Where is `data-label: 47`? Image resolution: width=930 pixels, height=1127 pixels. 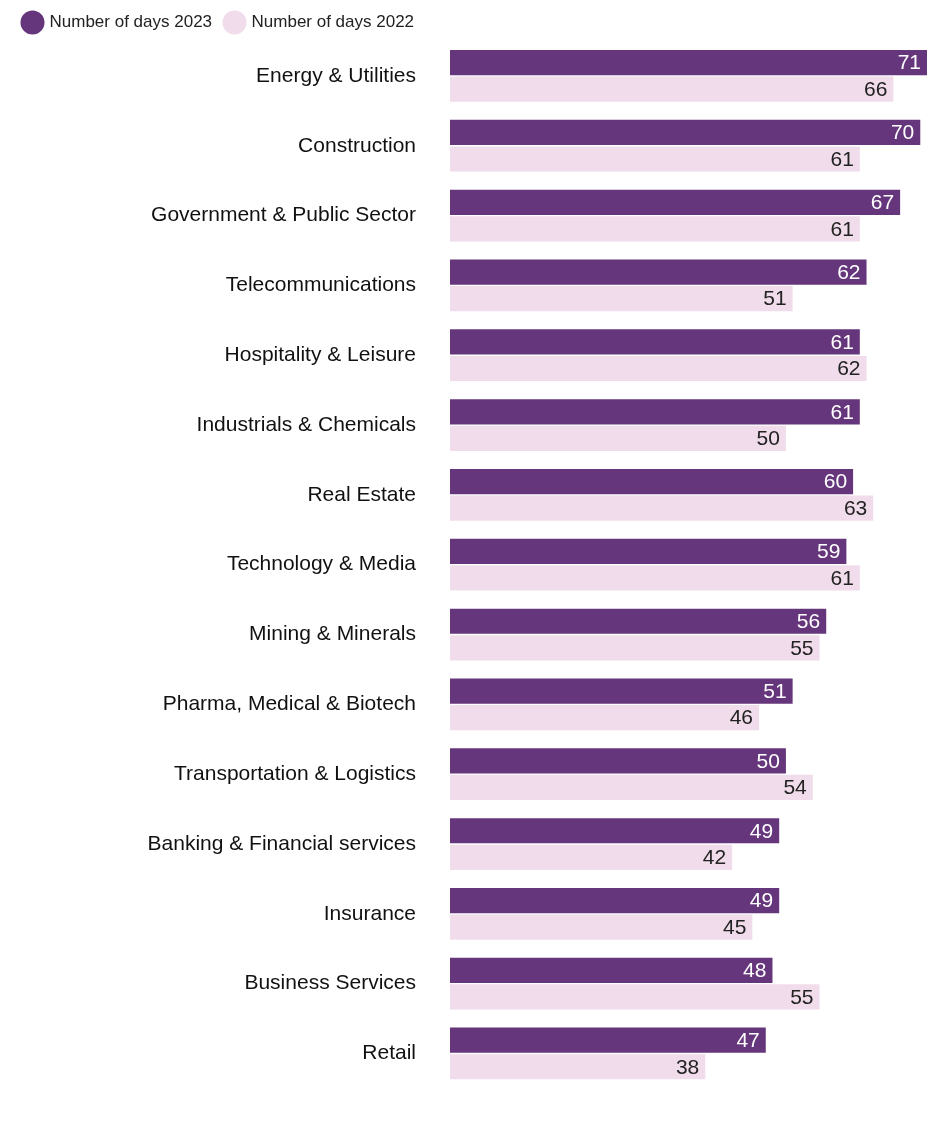 data-label: 47 is located at coordinates (748, 1040).